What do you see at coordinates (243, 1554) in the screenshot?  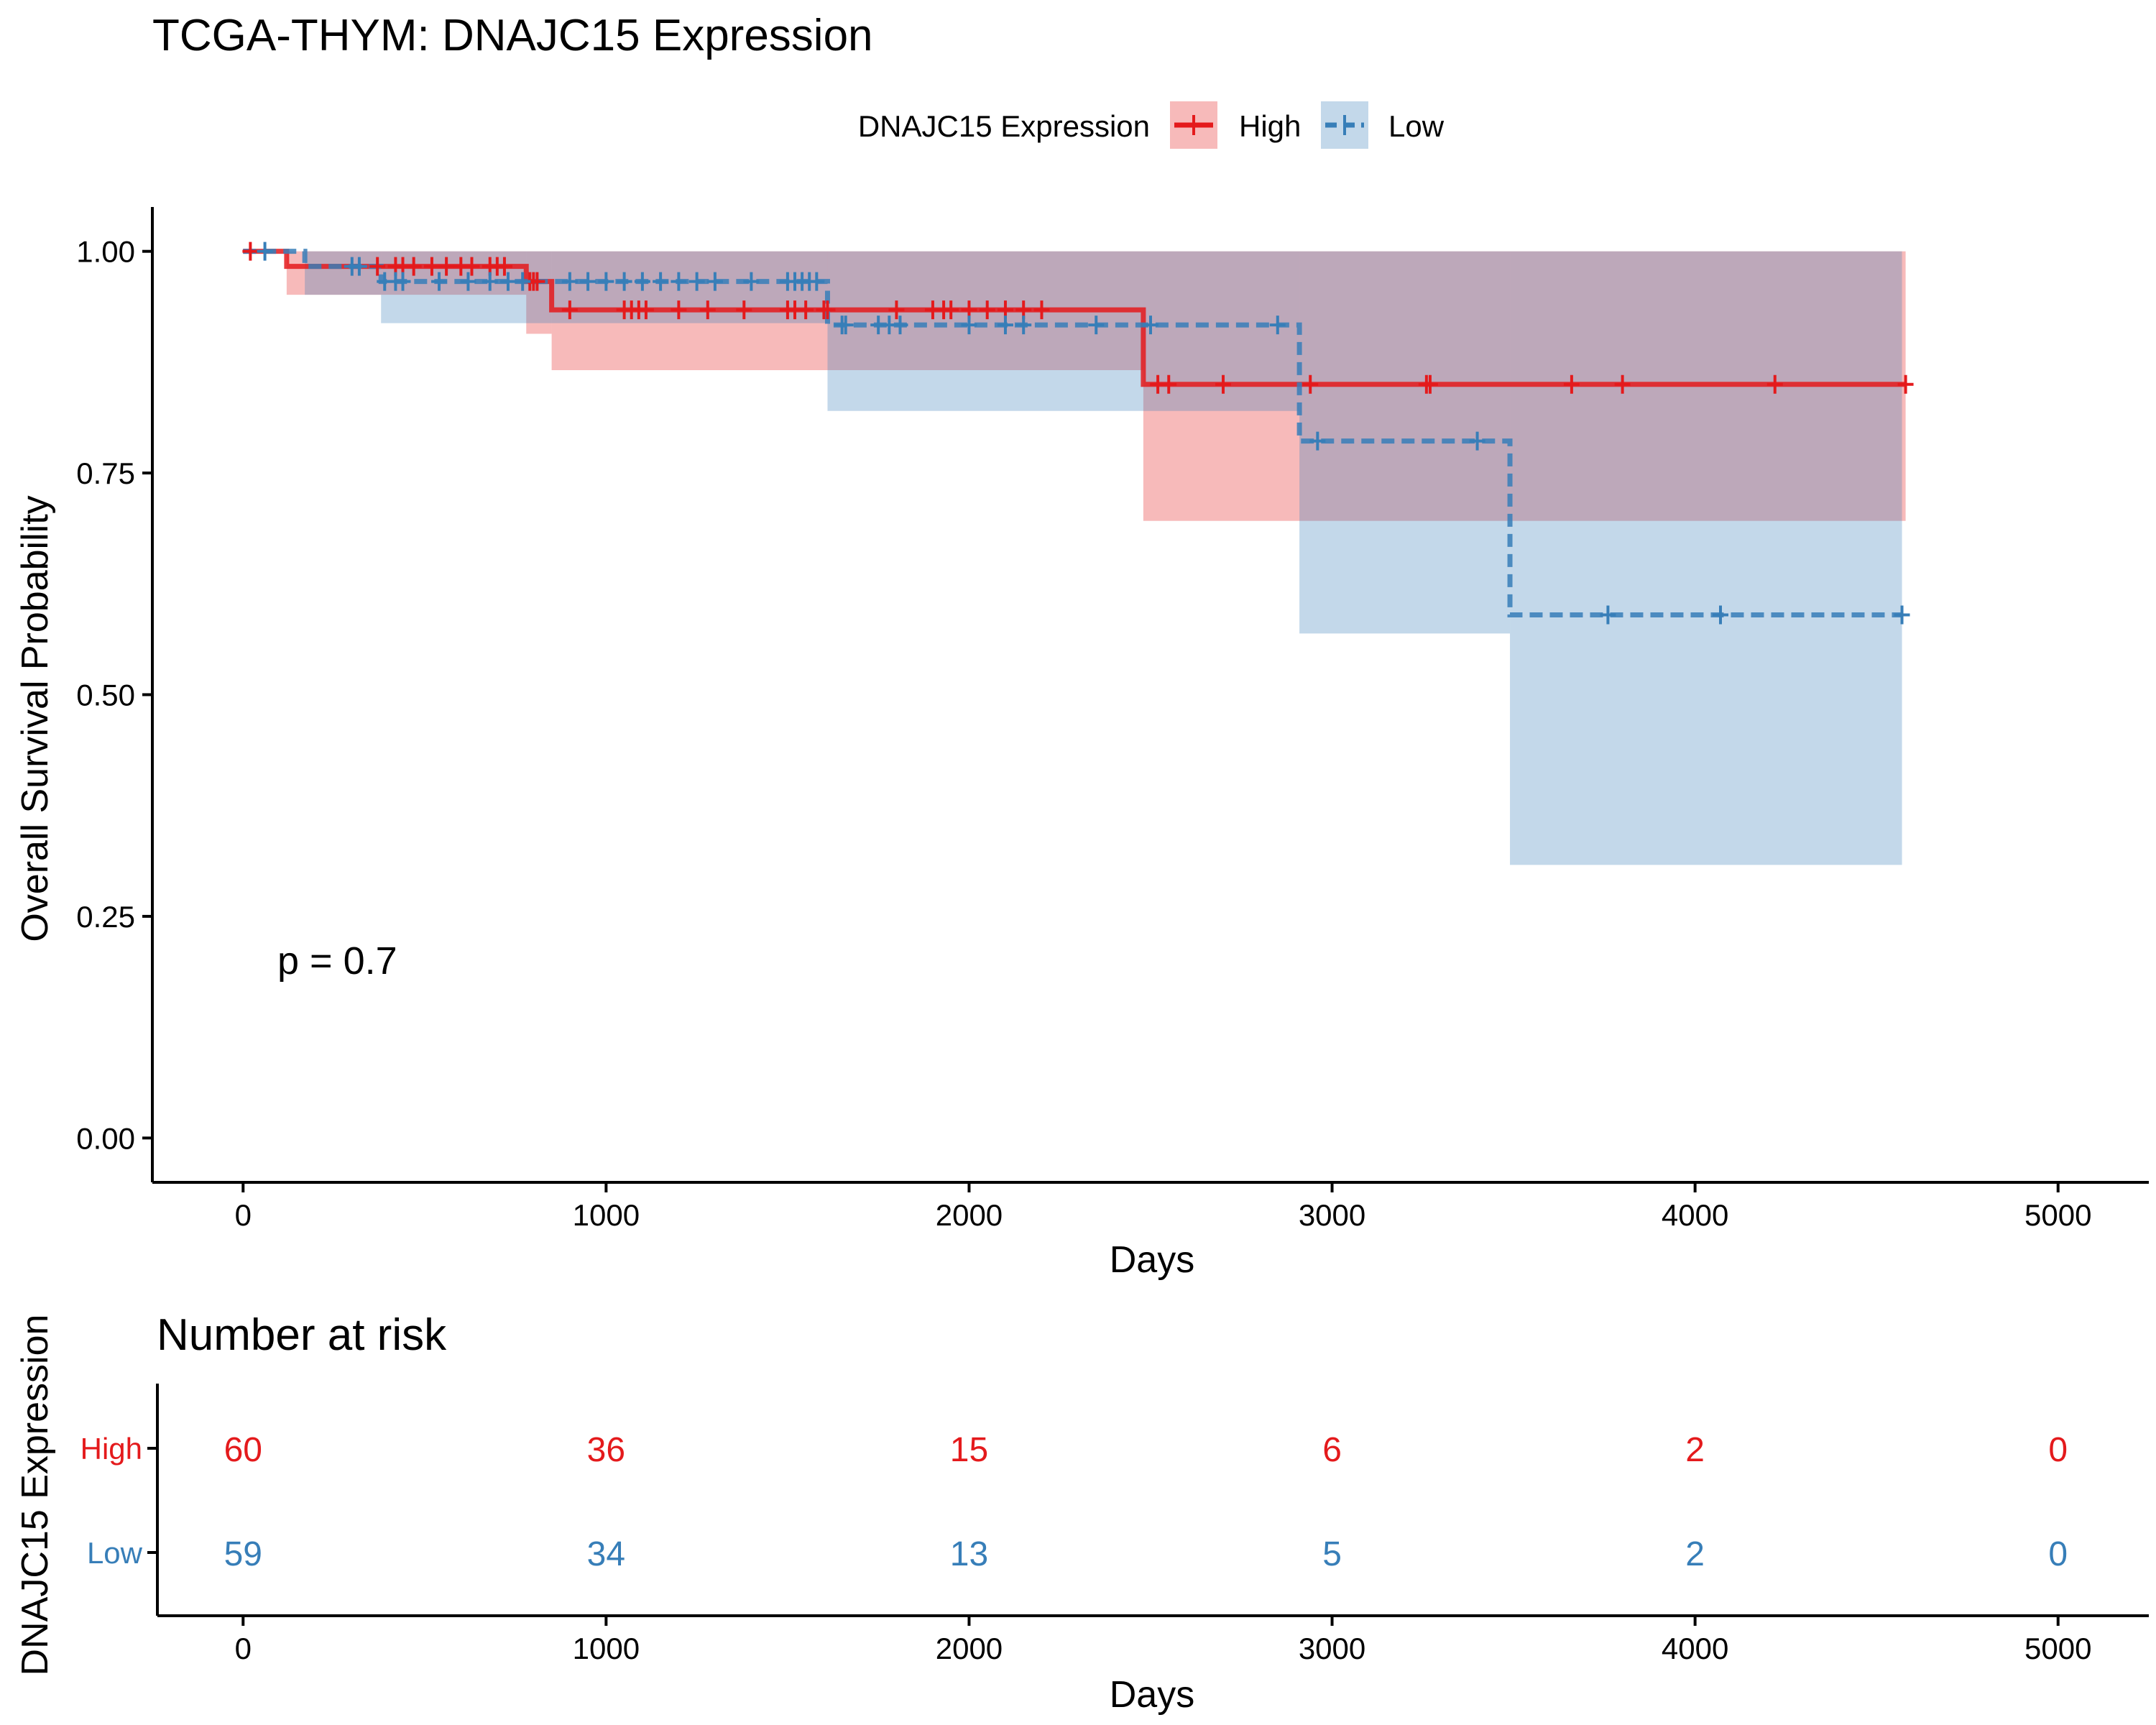 I see `risk-cell-low-0: 59` at bounding box center [243, 1554].